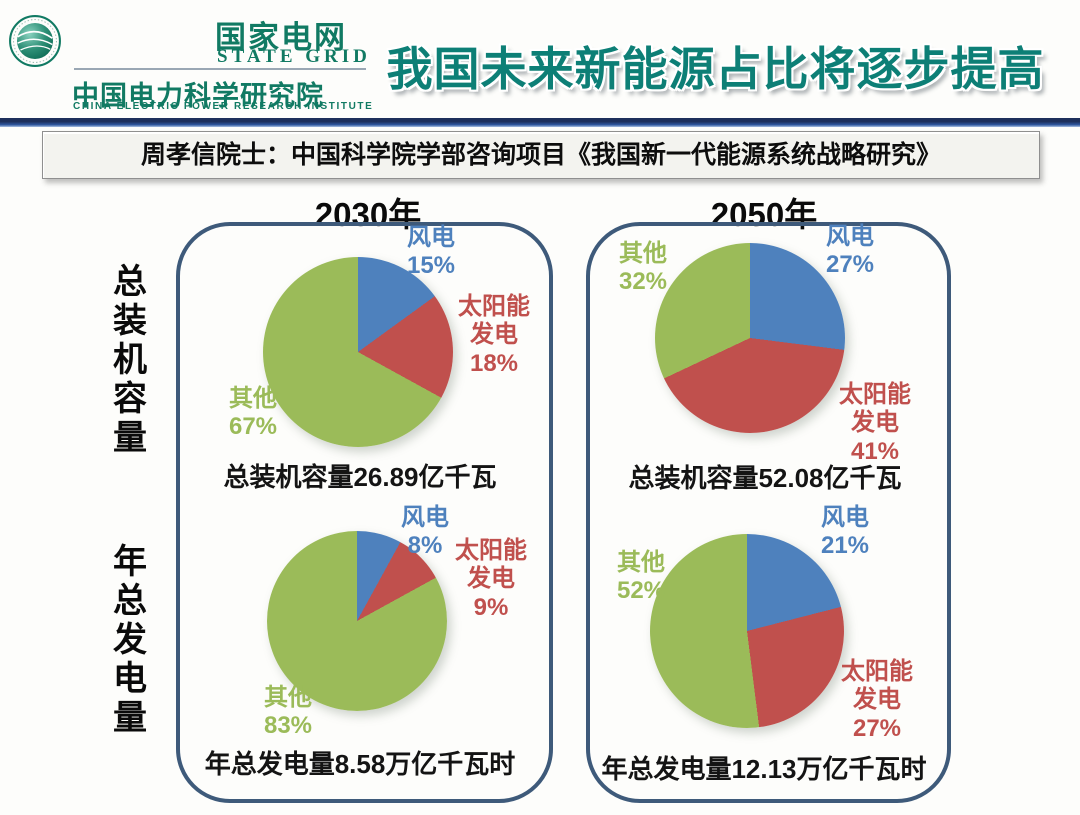 The width and height of the screenshot is (1080, 815). What do you see at coordinates (425, 532) in the screenshot?
I see `callout-wind-generation-2030: 风电 8%` at bounding box center [425, 532].